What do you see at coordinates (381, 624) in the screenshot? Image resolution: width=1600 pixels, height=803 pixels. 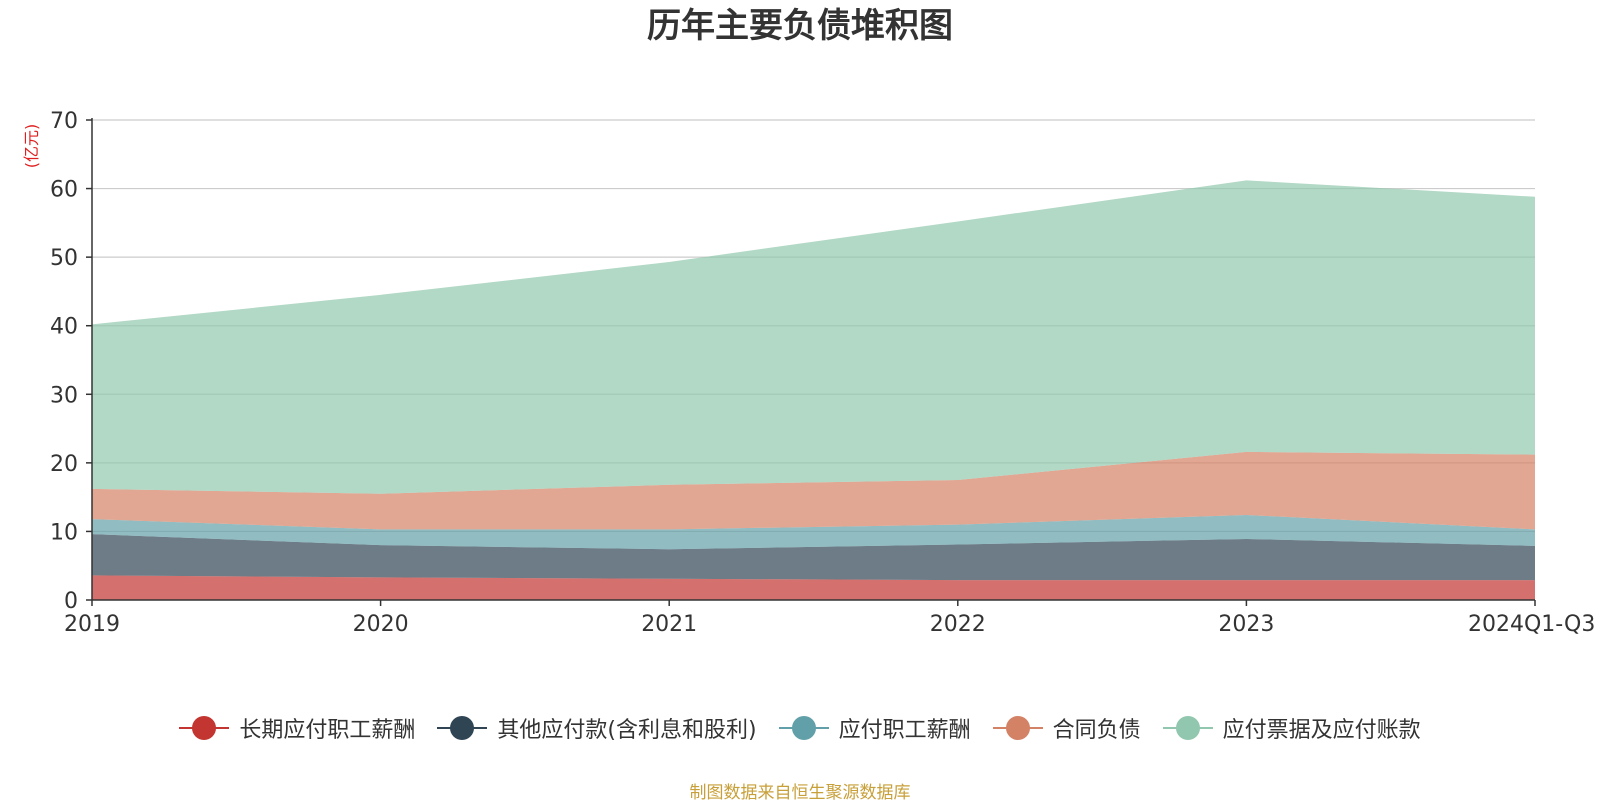 I see `x-tick-label: 2020` at bounding box center [381, 624].